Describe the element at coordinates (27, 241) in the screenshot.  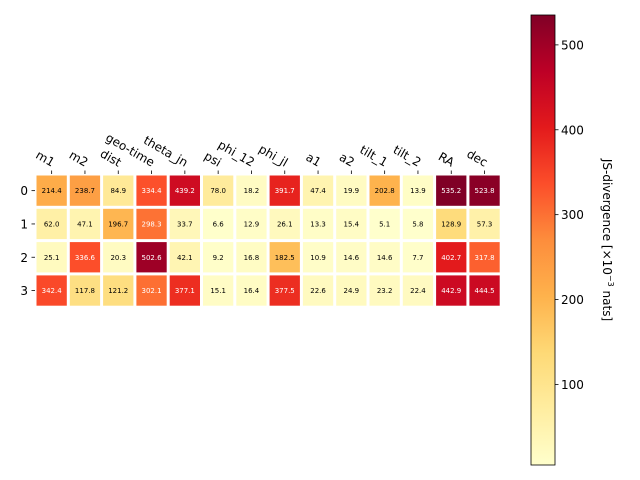
I see `y-axis-ticks: 0 1 2 3` at that location.